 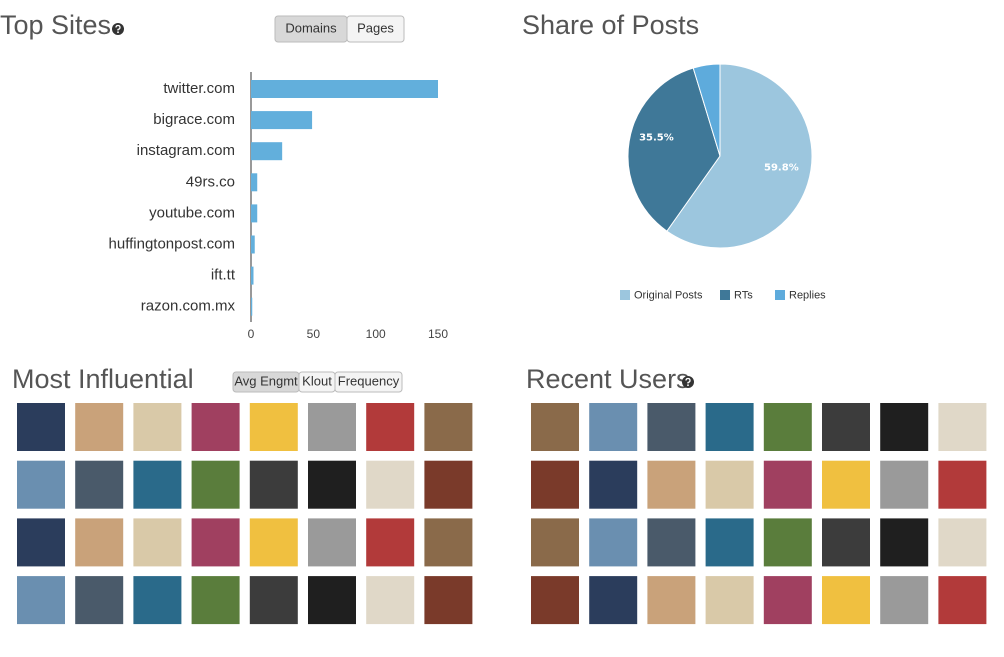 What do you see at coordinates (192, 212) in the screenshot?
I see `category-label: youtube.com` at bounding box center [192, 212].